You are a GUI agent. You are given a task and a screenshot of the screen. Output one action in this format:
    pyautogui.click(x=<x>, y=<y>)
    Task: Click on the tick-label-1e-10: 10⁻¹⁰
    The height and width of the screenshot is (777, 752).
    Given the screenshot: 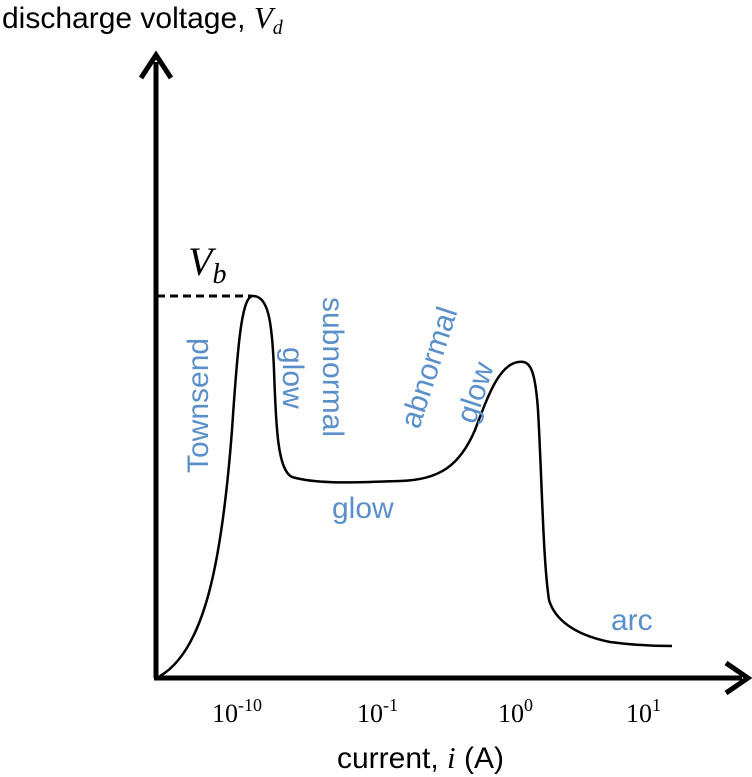 What is the action you would take?
    pyautogui.click(x=237, y=711)
    